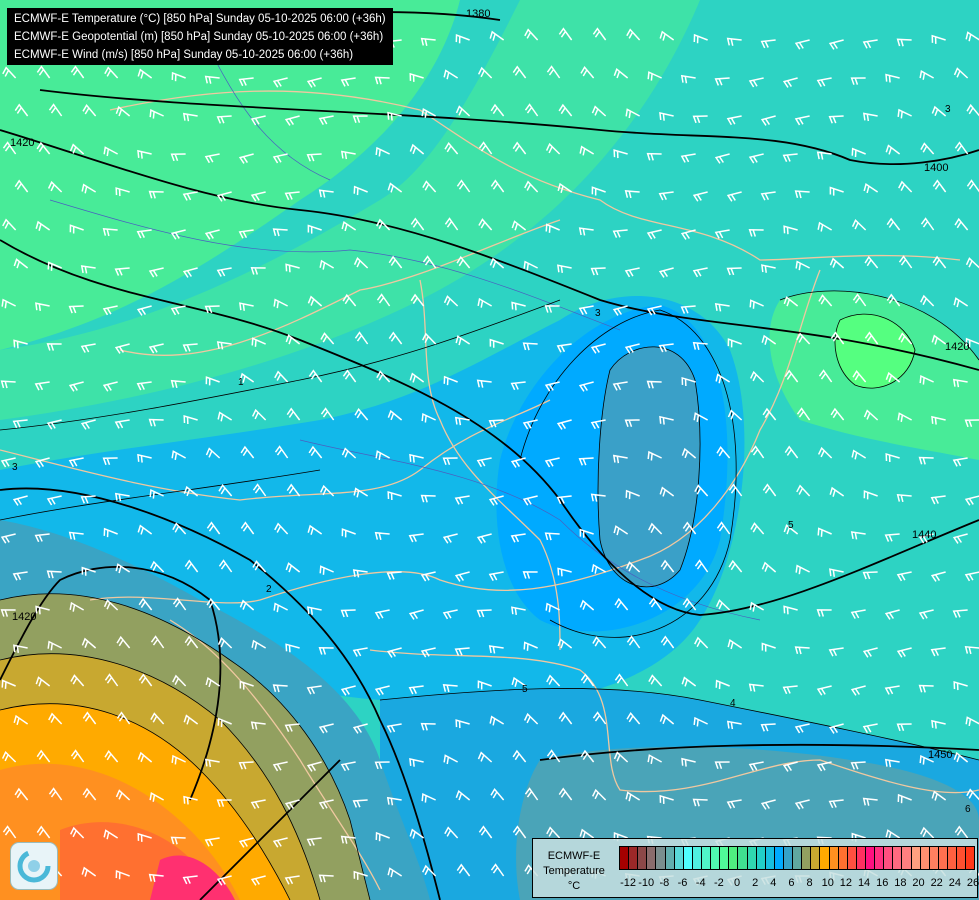 The height and width of the screenshot is (900, 979). Describe the element at coordinates (972, 883) in the screenshot. I see `scale-tick-label: 26` at that location.